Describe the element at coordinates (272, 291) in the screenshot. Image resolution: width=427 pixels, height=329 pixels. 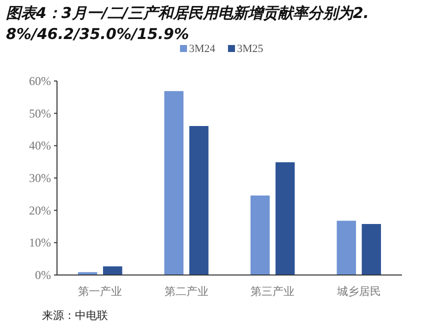
I see `x-tick-label: 第三产业` at that location.